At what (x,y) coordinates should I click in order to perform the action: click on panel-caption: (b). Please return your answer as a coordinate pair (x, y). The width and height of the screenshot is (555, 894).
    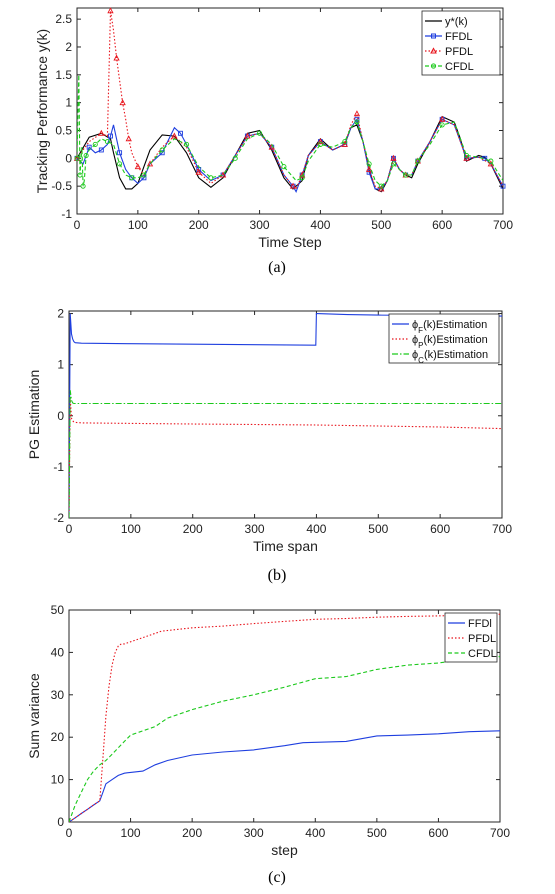
    Looking at the image, I should click on (277, 575).